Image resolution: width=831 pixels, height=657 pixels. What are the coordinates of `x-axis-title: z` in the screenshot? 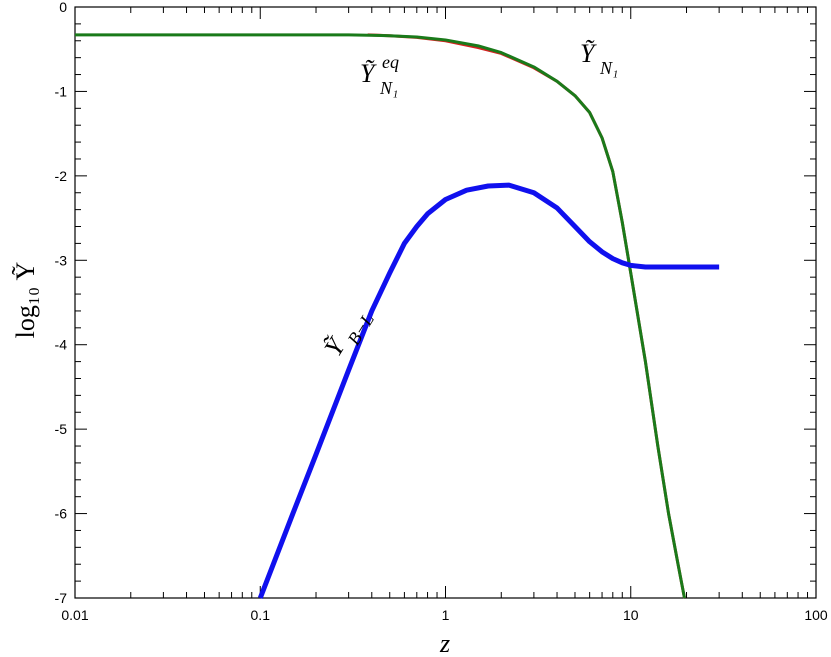 It's located at (444, 643).